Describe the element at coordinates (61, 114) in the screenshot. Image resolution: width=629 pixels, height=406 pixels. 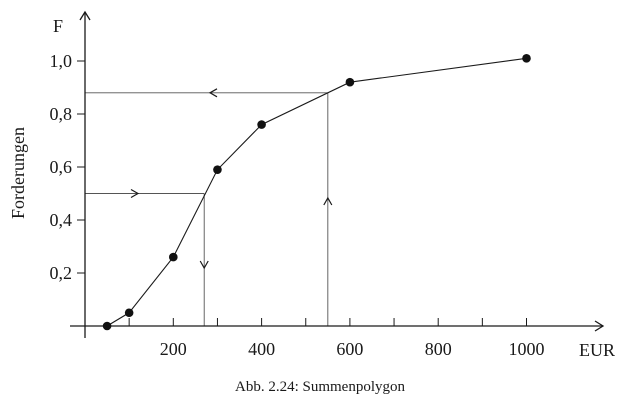
I see `y-tick-label: 0,8` at that location.